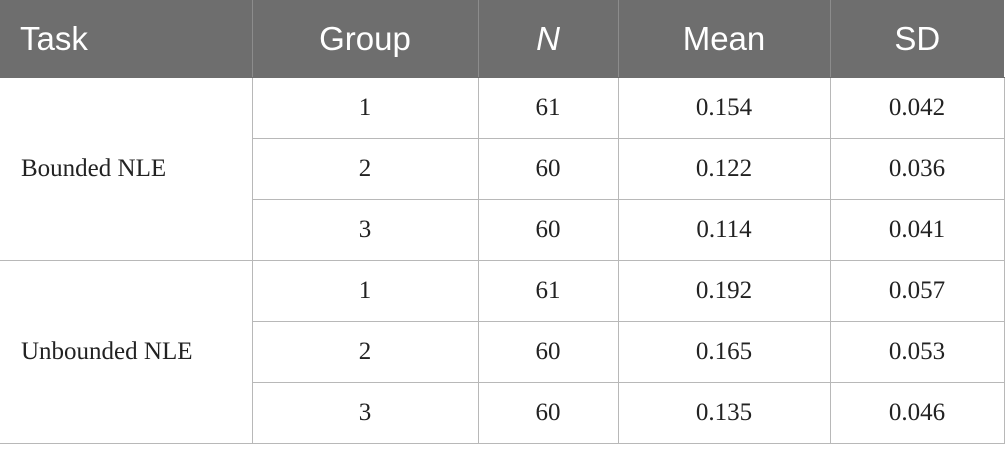 This screenshot has width=1005, height=464. Describe the element at coordinates (917, 291) in the screenshot. I see `sd-cell: 0.057` at that location.